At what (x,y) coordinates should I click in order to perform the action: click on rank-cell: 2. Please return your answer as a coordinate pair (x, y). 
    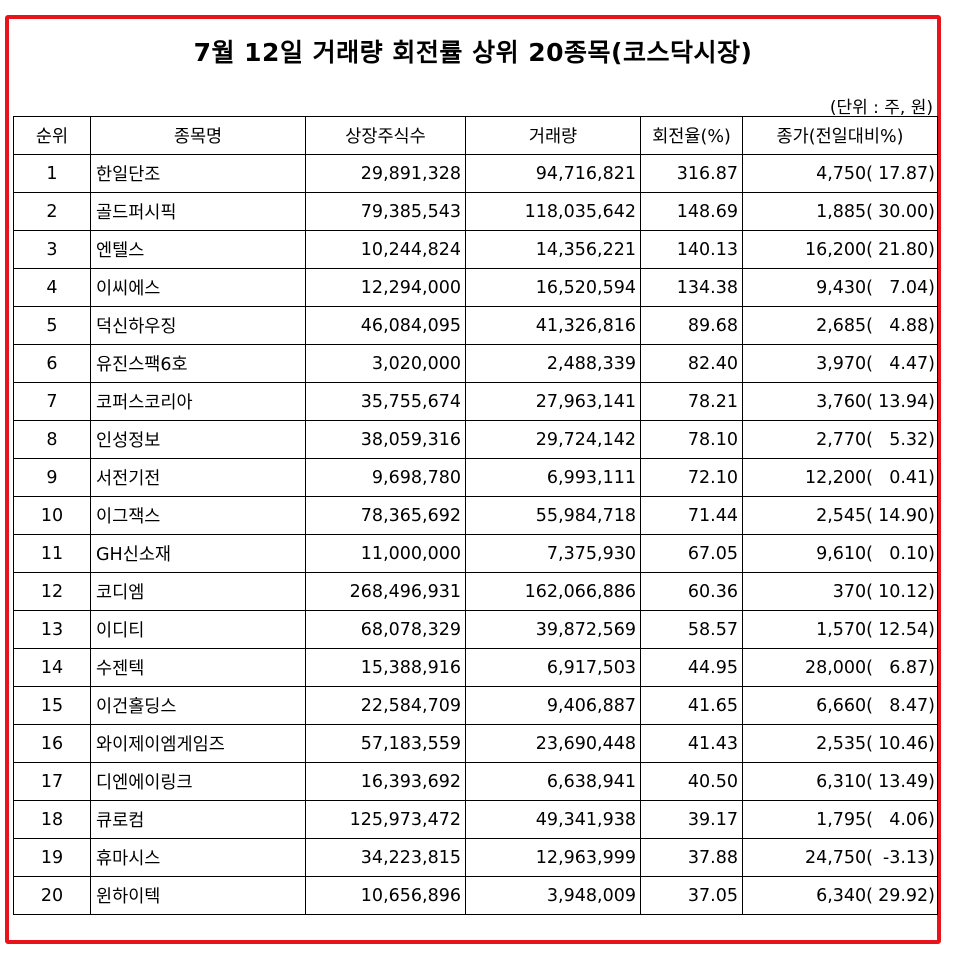
    Looking at the image, I should click on (52, 211).